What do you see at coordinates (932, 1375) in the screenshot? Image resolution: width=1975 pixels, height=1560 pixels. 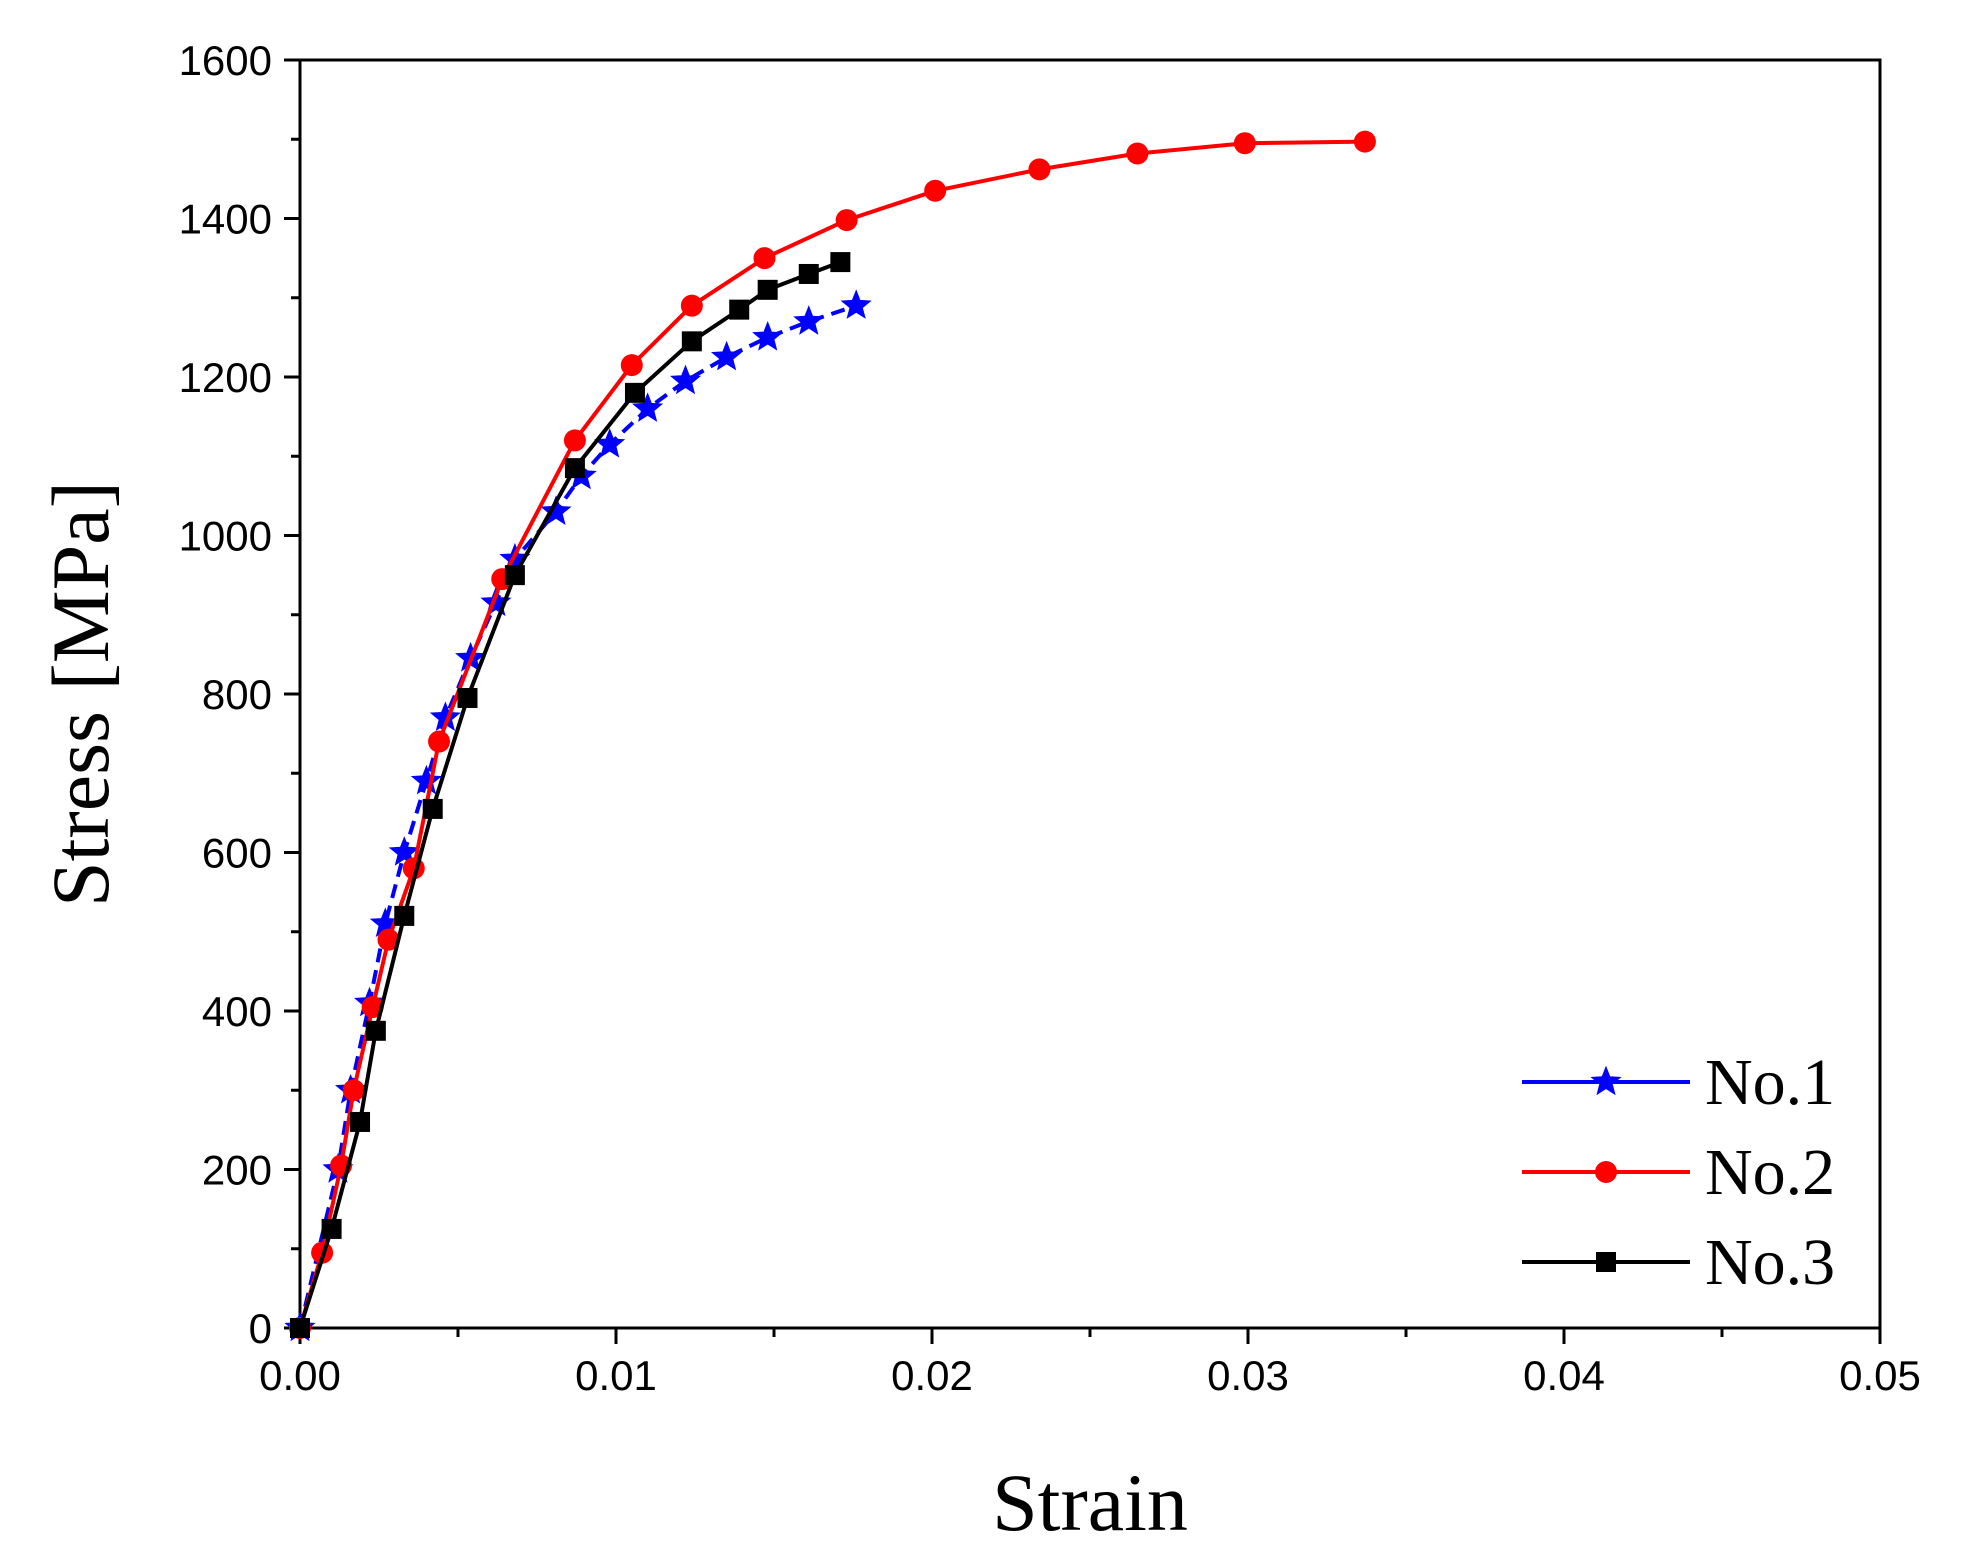 I see `x-tick-label: 0.02` at bounding box center [932, 1375].